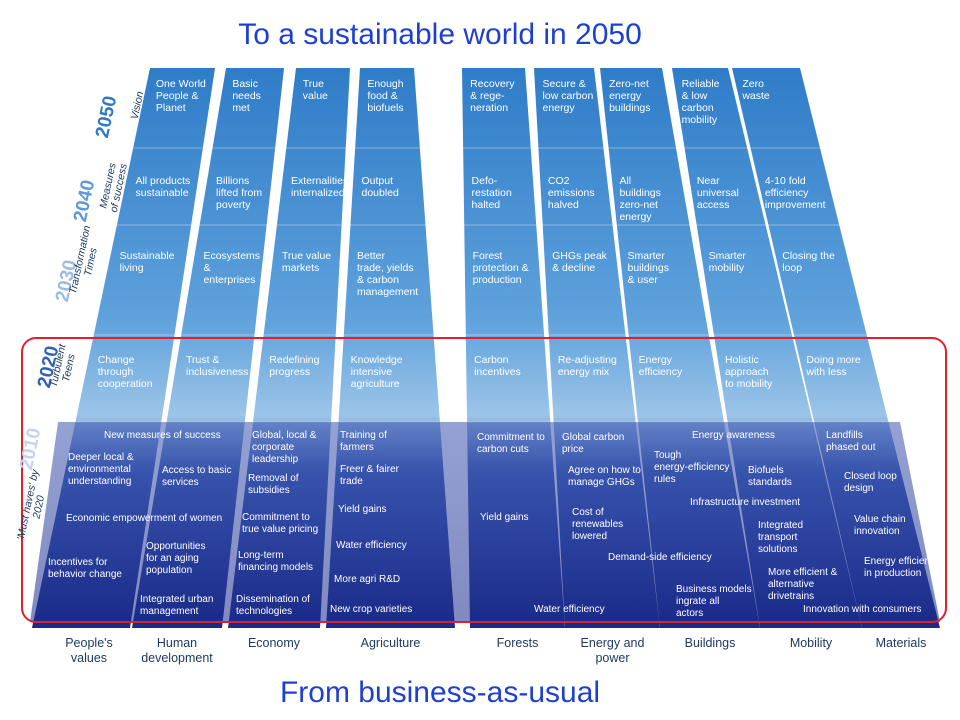 The height and width of the screenshot is (720, 960). What do you see at coordinates (901, 643) in the screenshot?
I see `column-label: Materials` at bounding box center [901, 643].